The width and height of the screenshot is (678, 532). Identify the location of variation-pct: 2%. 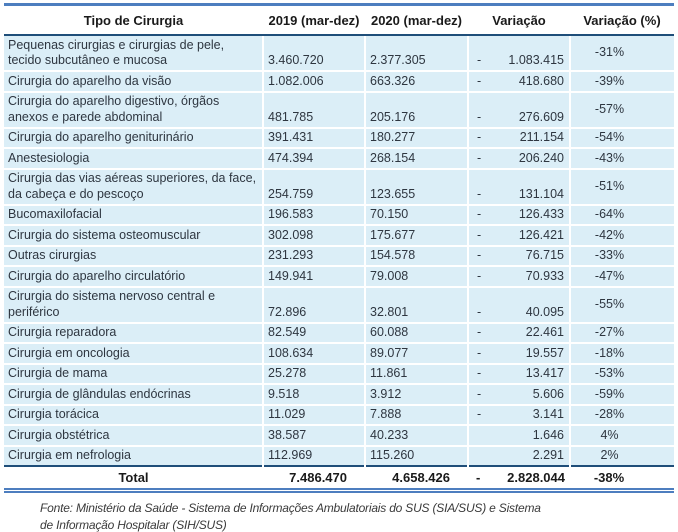
(622, 455).